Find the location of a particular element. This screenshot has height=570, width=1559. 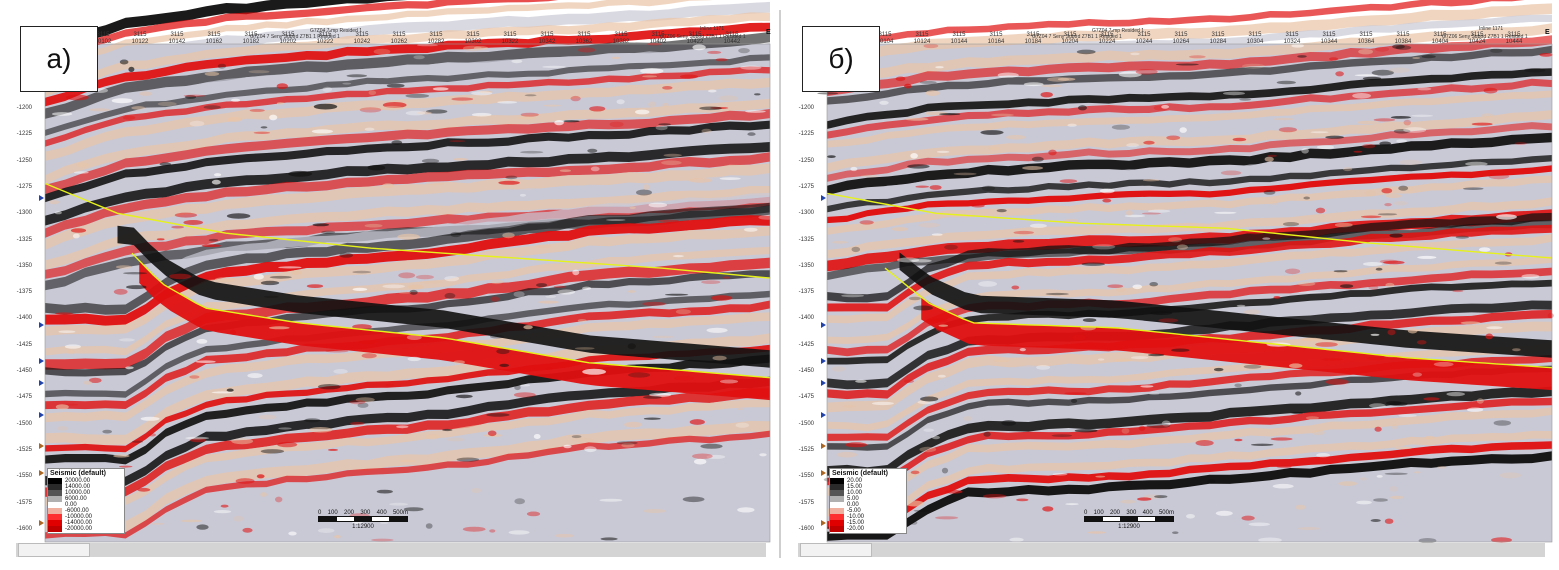

xline-label: 3115 10162 is located at coordinates (214, 39).